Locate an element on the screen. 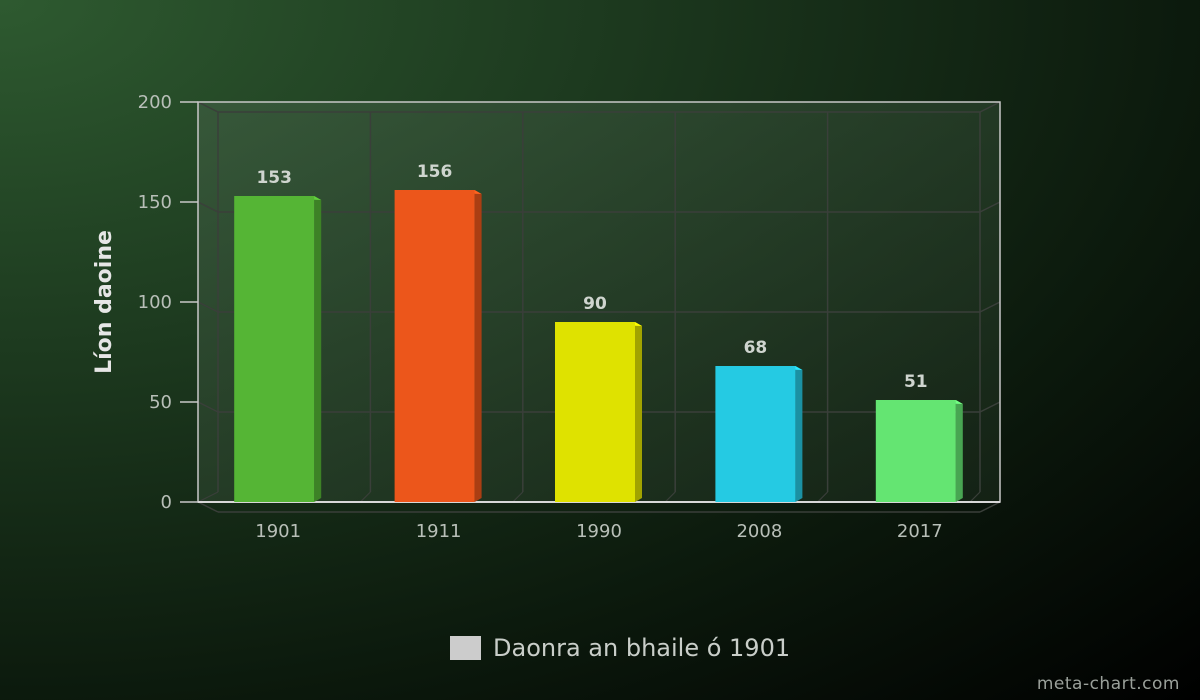  y-axis-ticks: 0 50 100 150 200 is located at coordinates (168, 302).